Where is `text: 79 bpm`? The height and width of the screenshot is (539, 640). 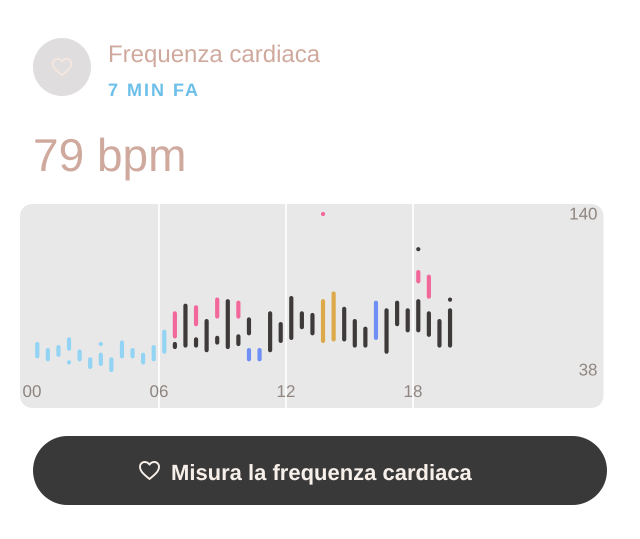
text: 79 bpm is located at coordinates (109, 155).